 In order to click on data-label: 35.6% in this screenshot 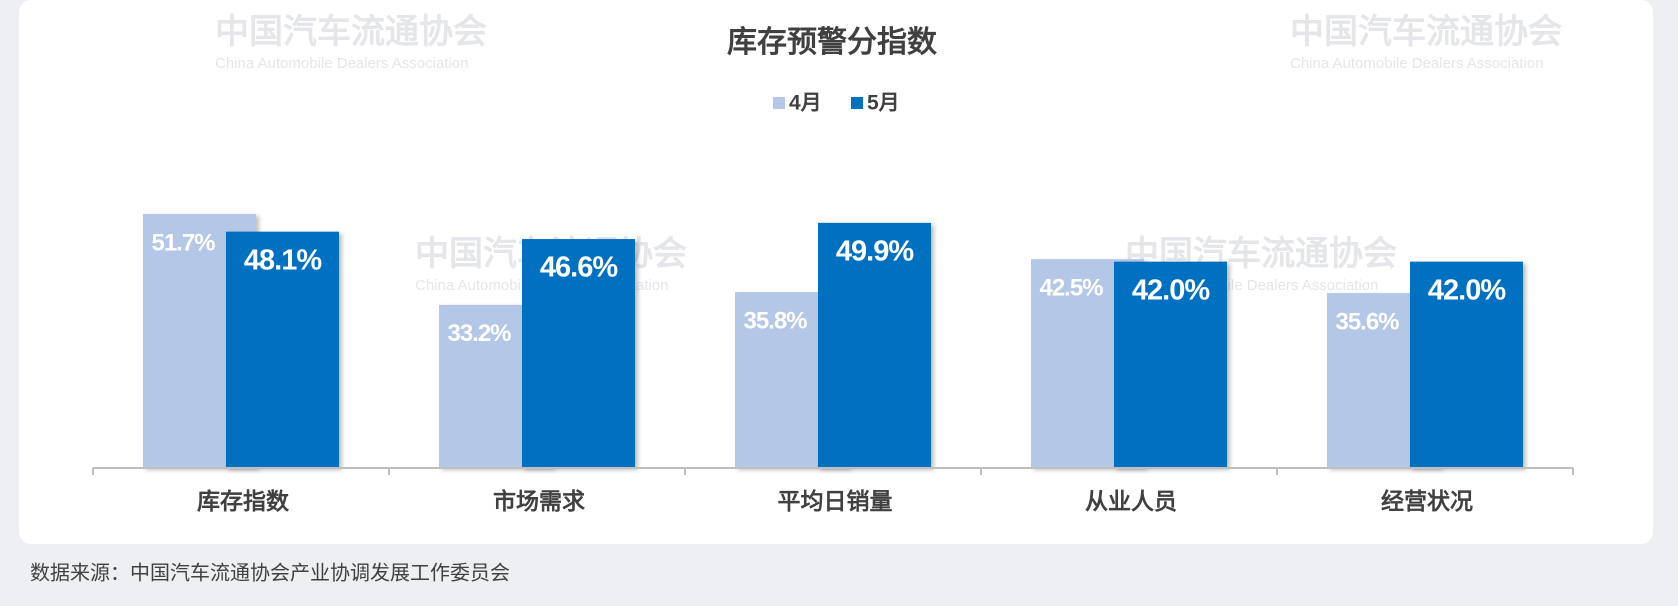, I will do `click(1367, 321)`.